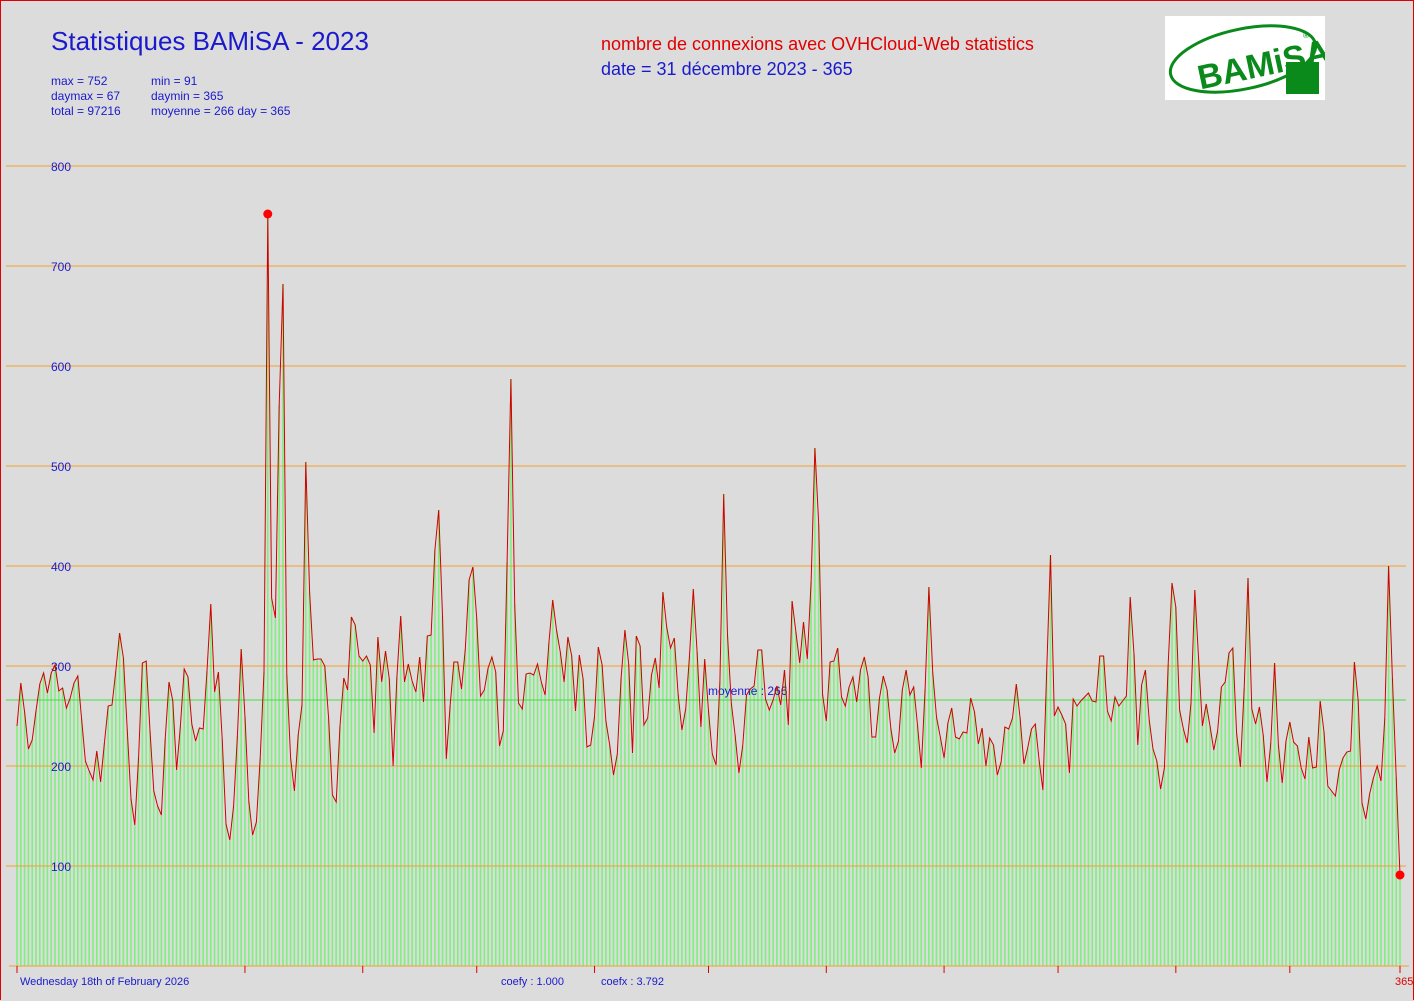 Image resolution: width=1414 pixels, height=1001 pixels. Describe the element at coordinates (532, 982) in the screenshot. I see `coefy-label: coefy : 1.000` at that location.